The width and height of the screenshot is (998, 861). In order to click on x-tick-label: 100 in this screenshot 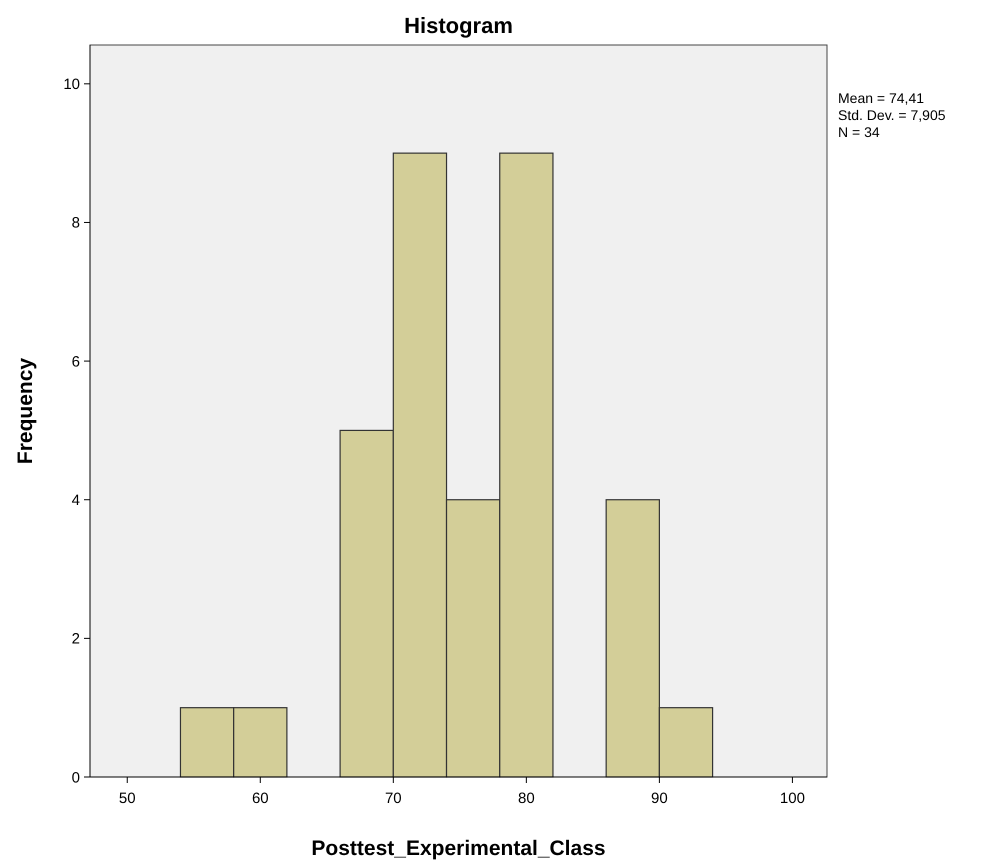, I will do `click(792, 798)`.